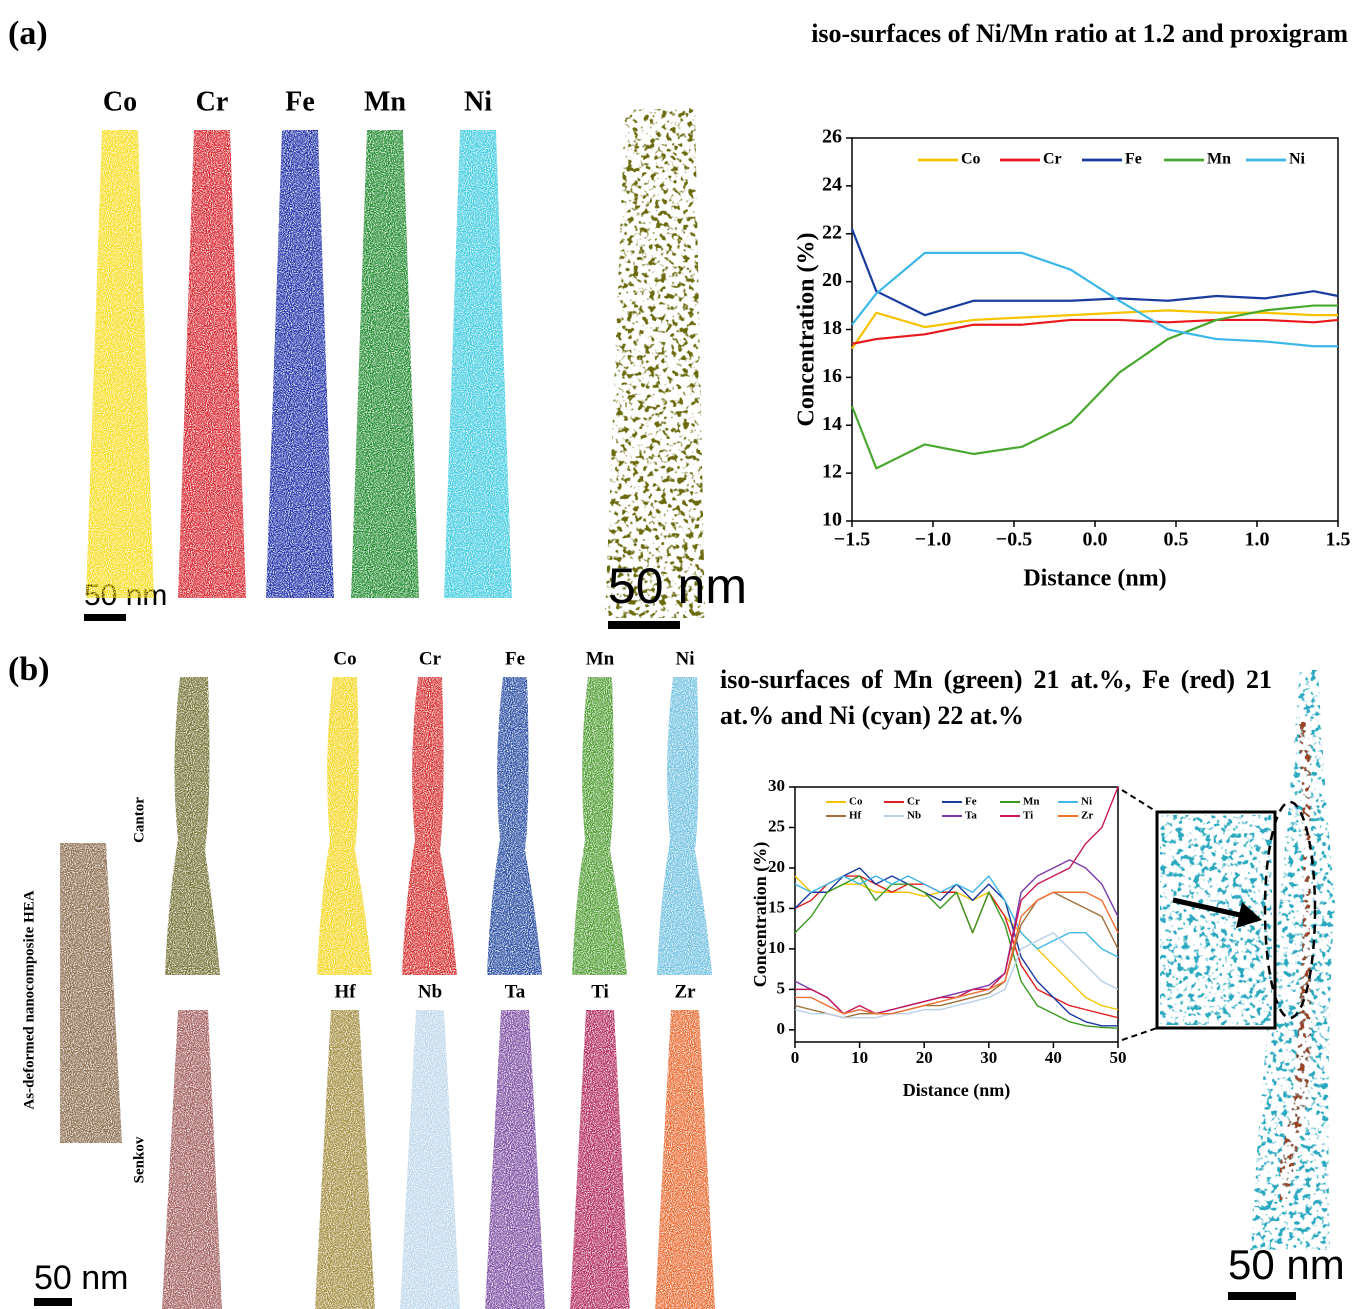 The image size is (1358, 1309). I want to click on legend-label: Zr, so click(1087, 816).